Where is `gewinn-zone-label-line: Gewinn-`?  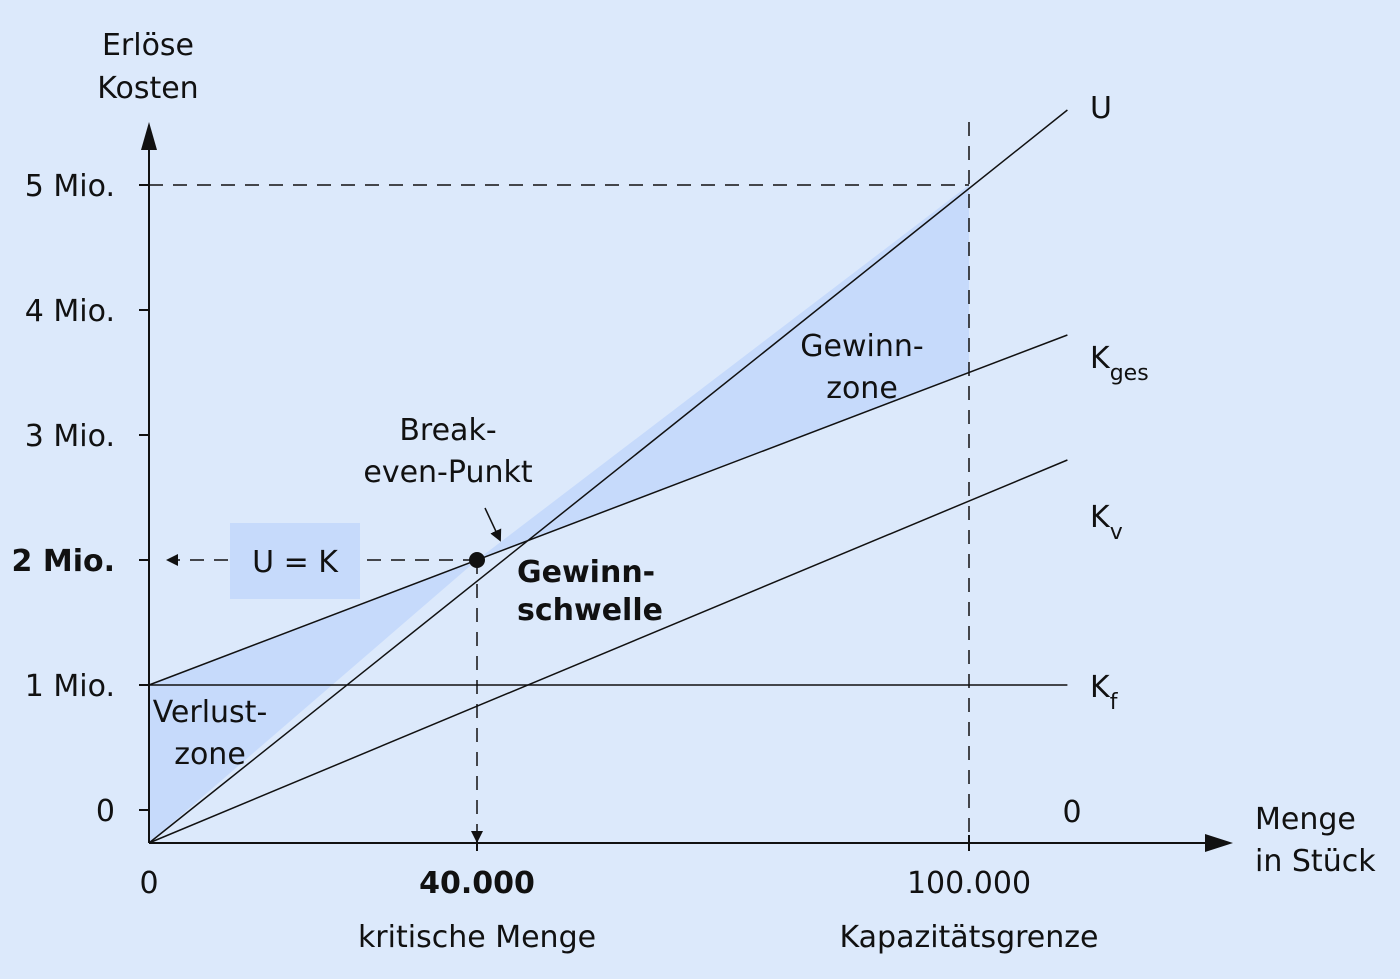 gewinn-zone-label-line: Gewinn- is located at coordinates (861, 346).